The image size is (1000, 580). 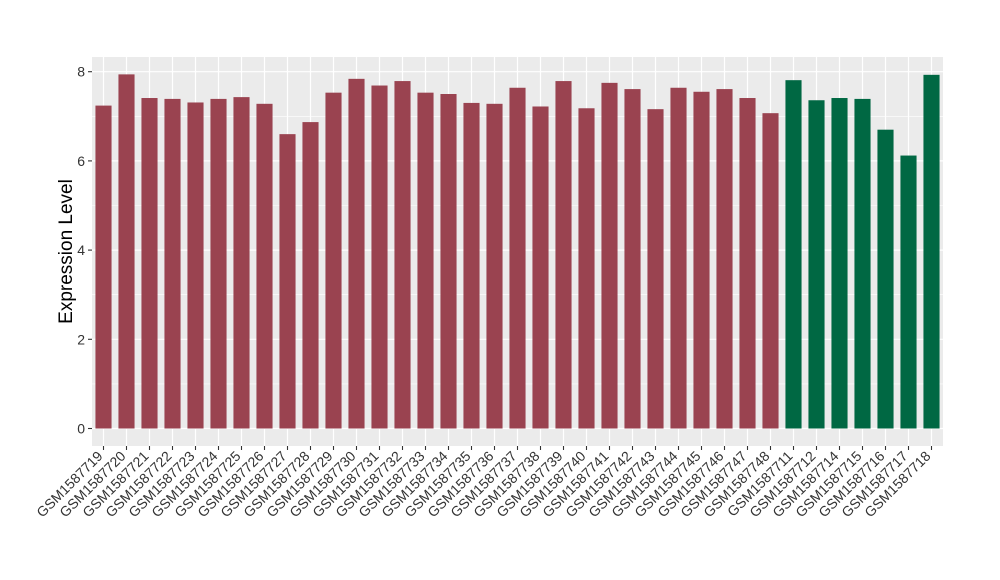 What do you see at coordinates (310, 275) in the screenshot?
I see `bar-GSM1587728` at bounding box center [310, 275].